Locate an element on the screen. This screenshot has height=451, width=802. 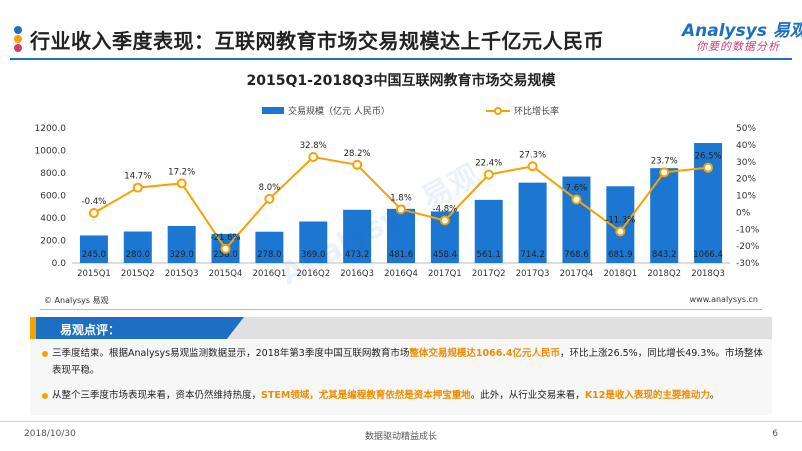
x-tick-label: 2015Q2 is located at coordinates (138, 274).